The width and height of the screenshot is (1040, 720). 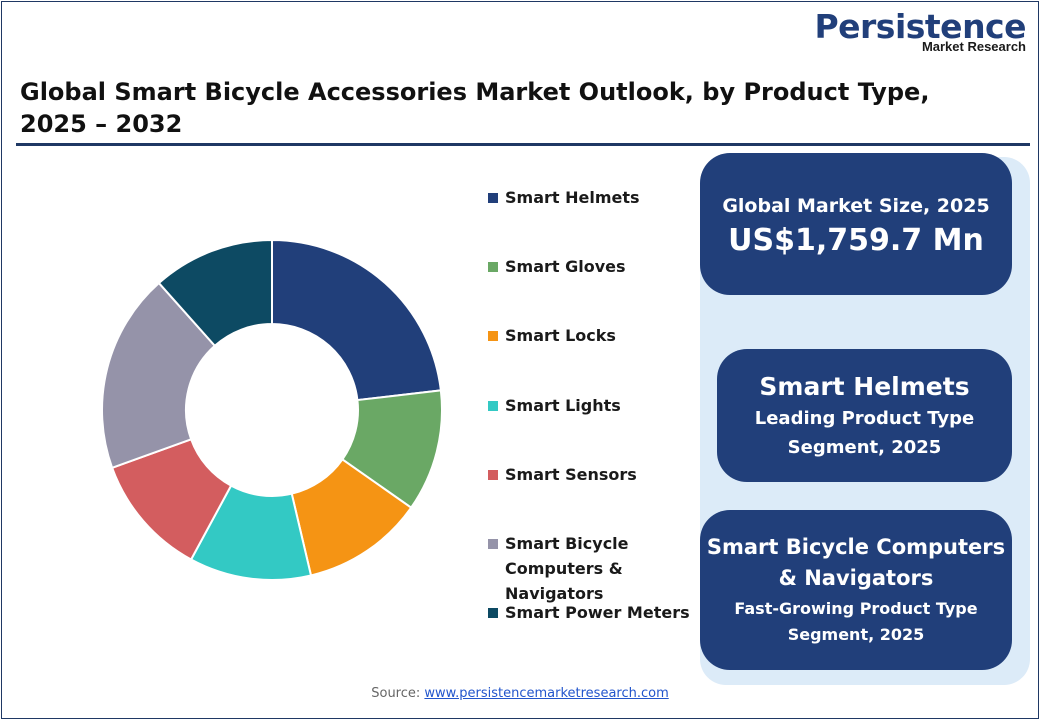 What do you see at coordinates (856, 240) in the screenshot?
I see `market-size-value: US$1,759.7 Mn` at bounding box center [856, 240].